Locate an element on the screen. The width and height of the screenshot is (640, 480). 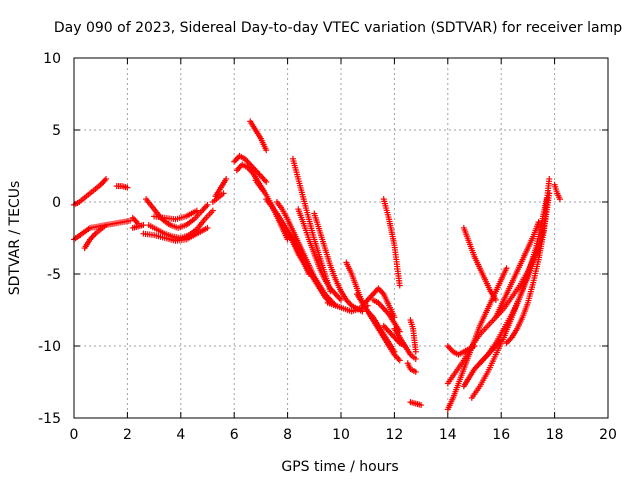
x-tick-label: 8 is located at coordinates (287, 435).